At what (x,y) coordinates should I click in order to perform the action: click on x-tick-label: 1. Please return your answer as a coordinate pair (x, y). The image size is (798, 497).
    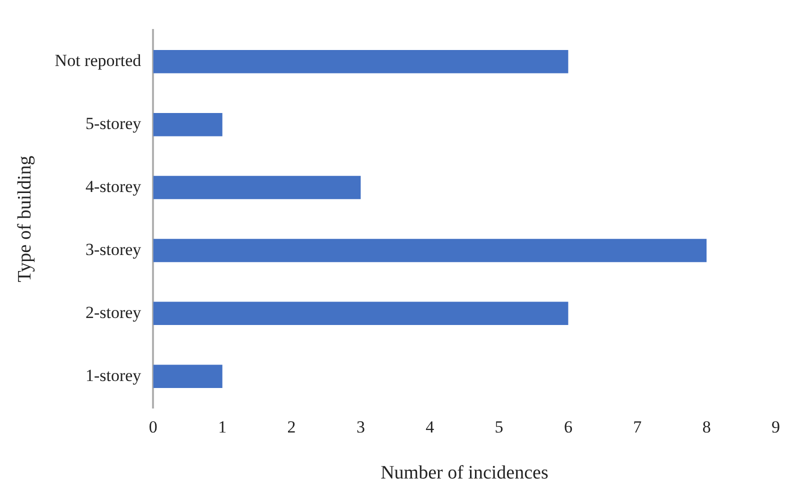
    Looking at the image, I should click on (222, 426).